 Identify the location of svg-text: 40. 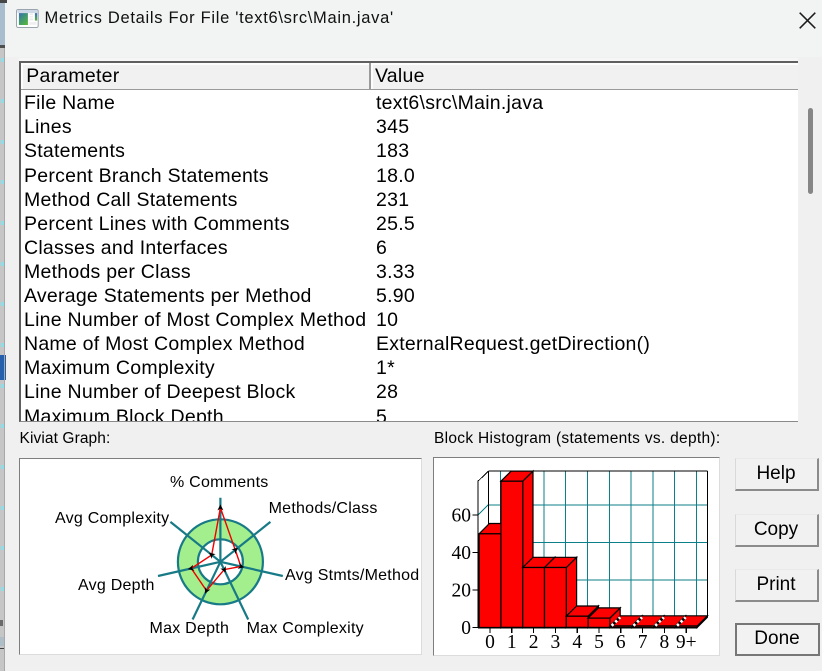
(462, 553).